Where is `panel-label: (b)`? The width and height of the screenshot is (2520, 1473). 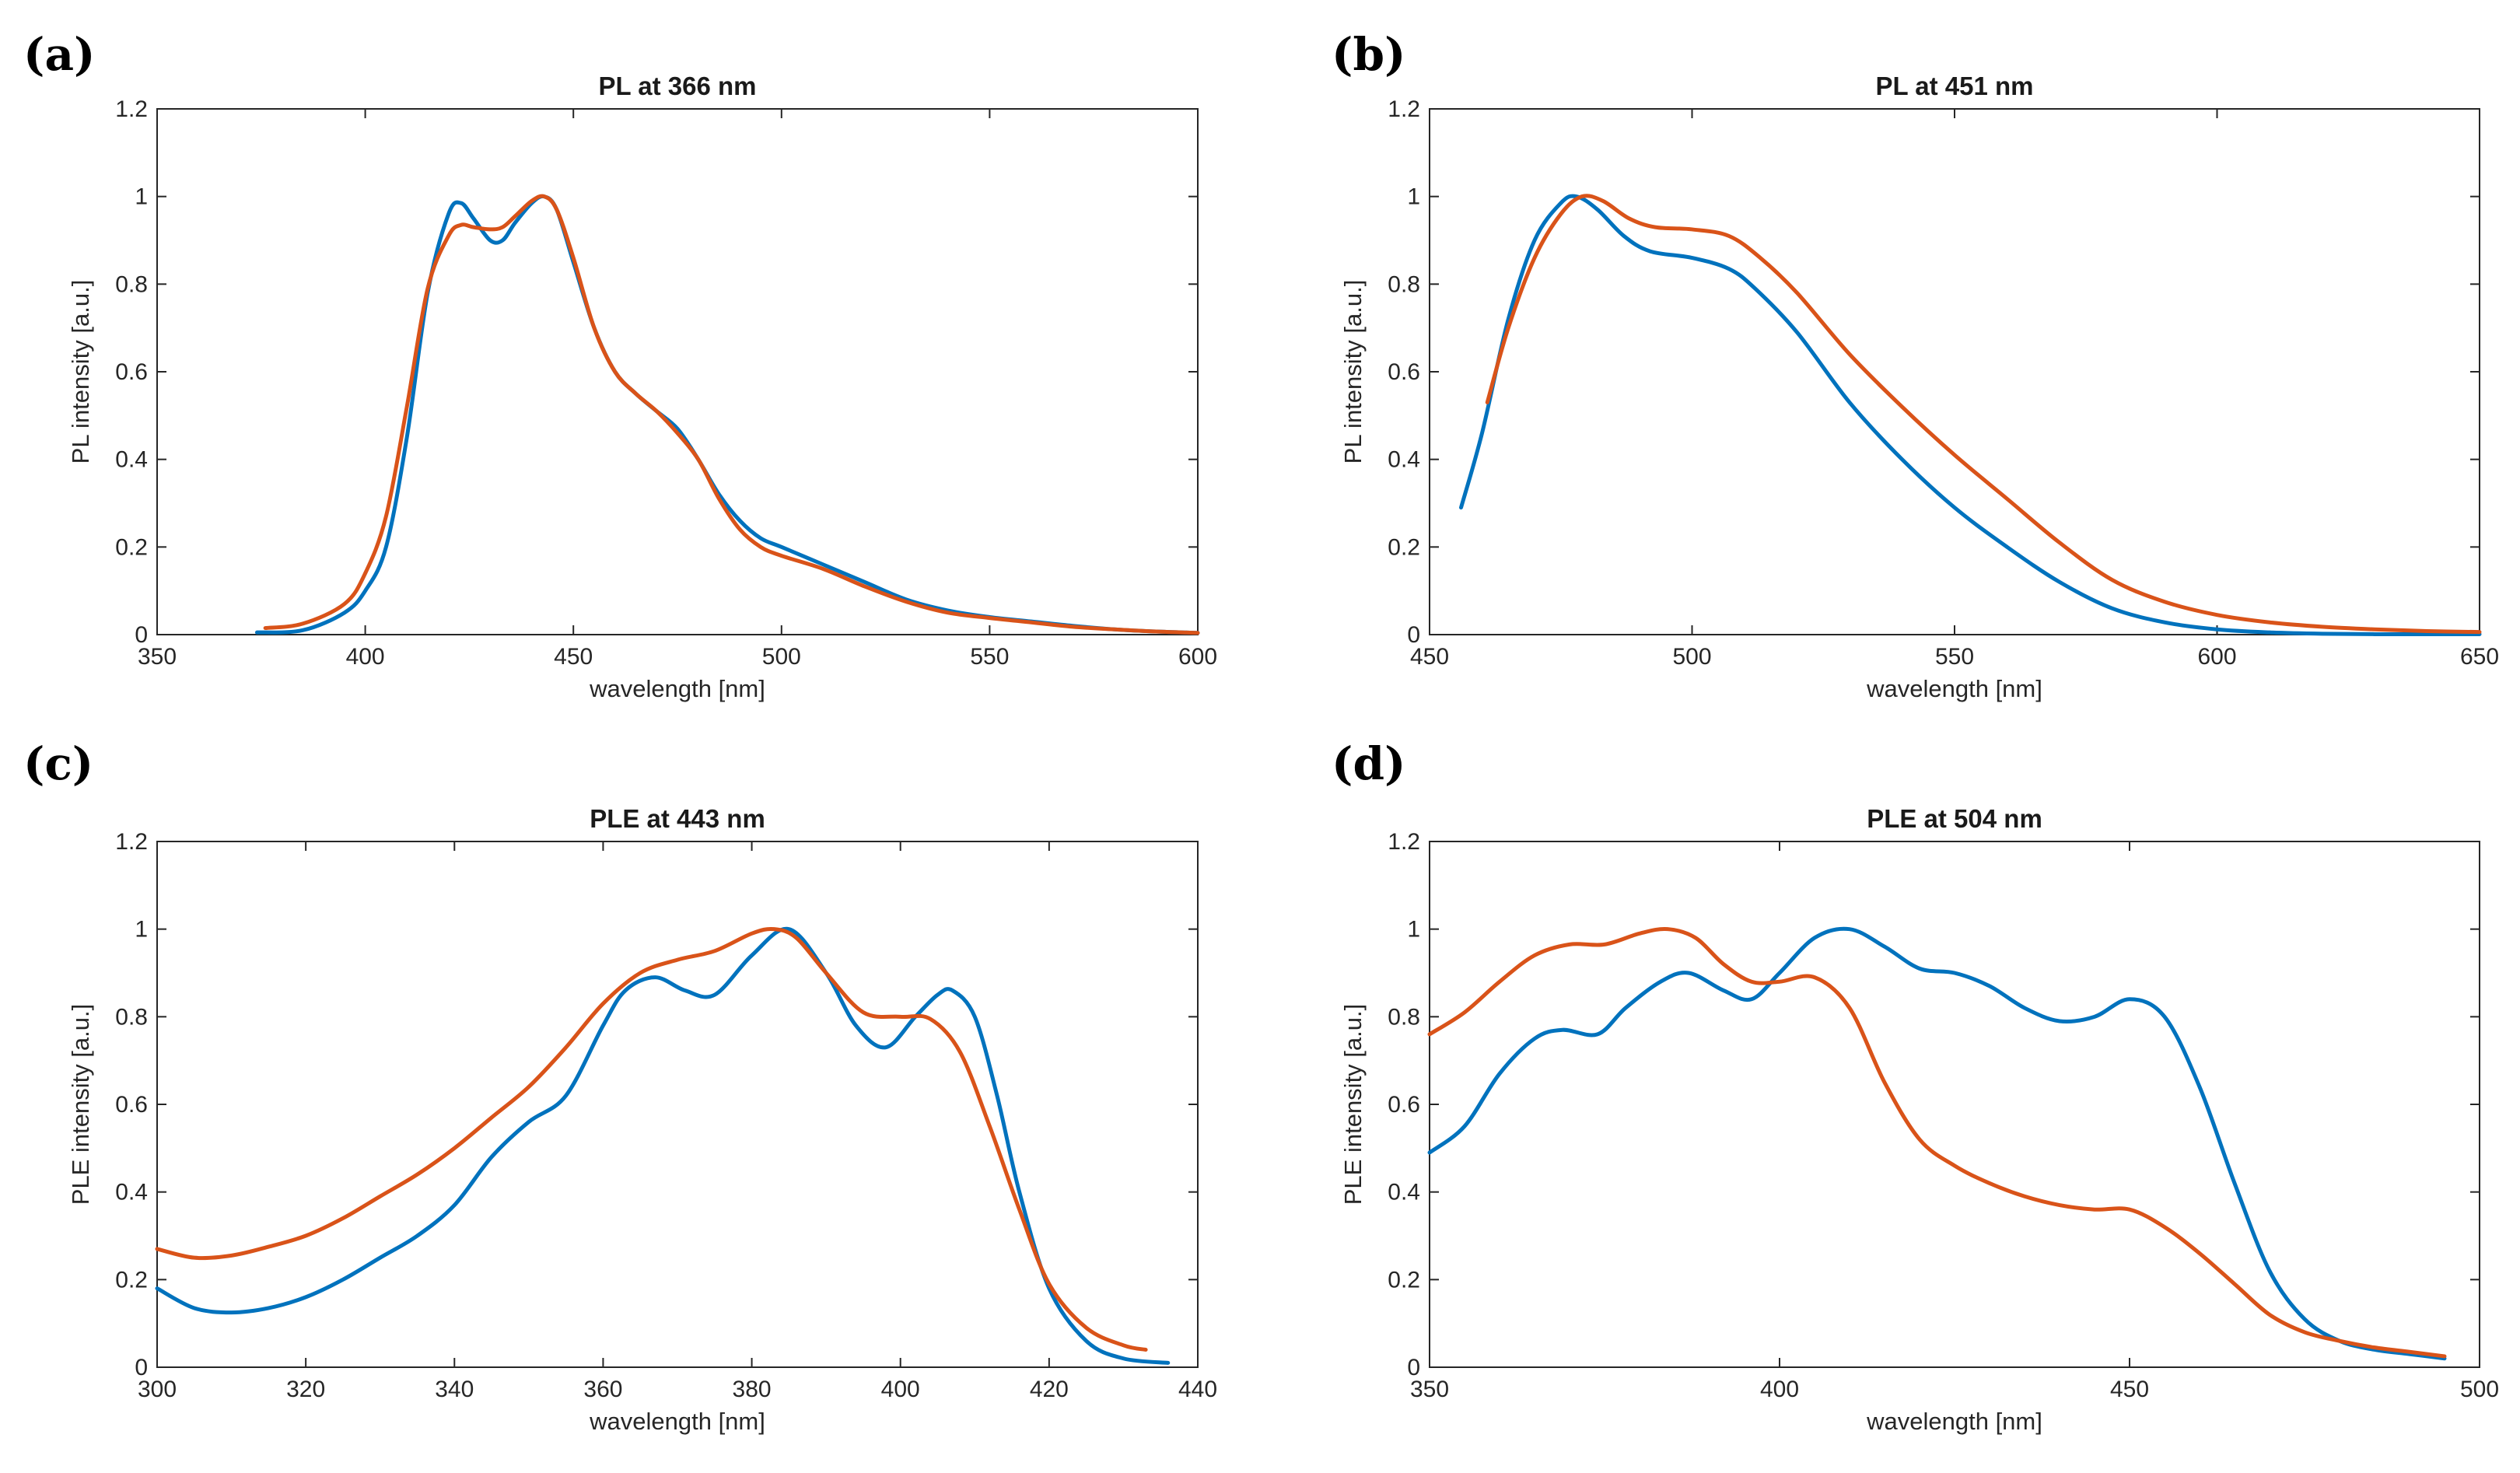
panel-label: (b) is located at coordinates (1369, 54).